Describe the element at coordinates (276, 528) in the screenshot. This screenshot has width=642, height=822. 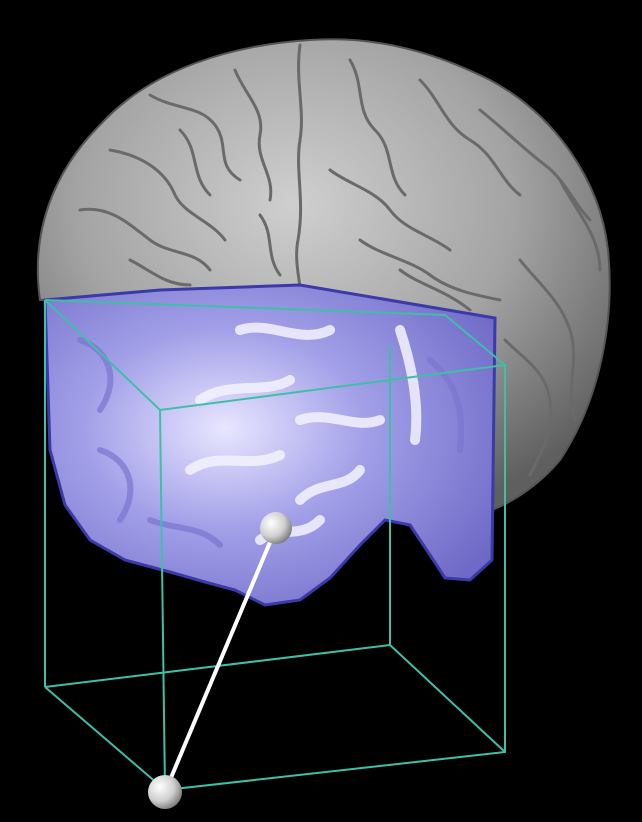
I see `probe-target-marker` at that location.